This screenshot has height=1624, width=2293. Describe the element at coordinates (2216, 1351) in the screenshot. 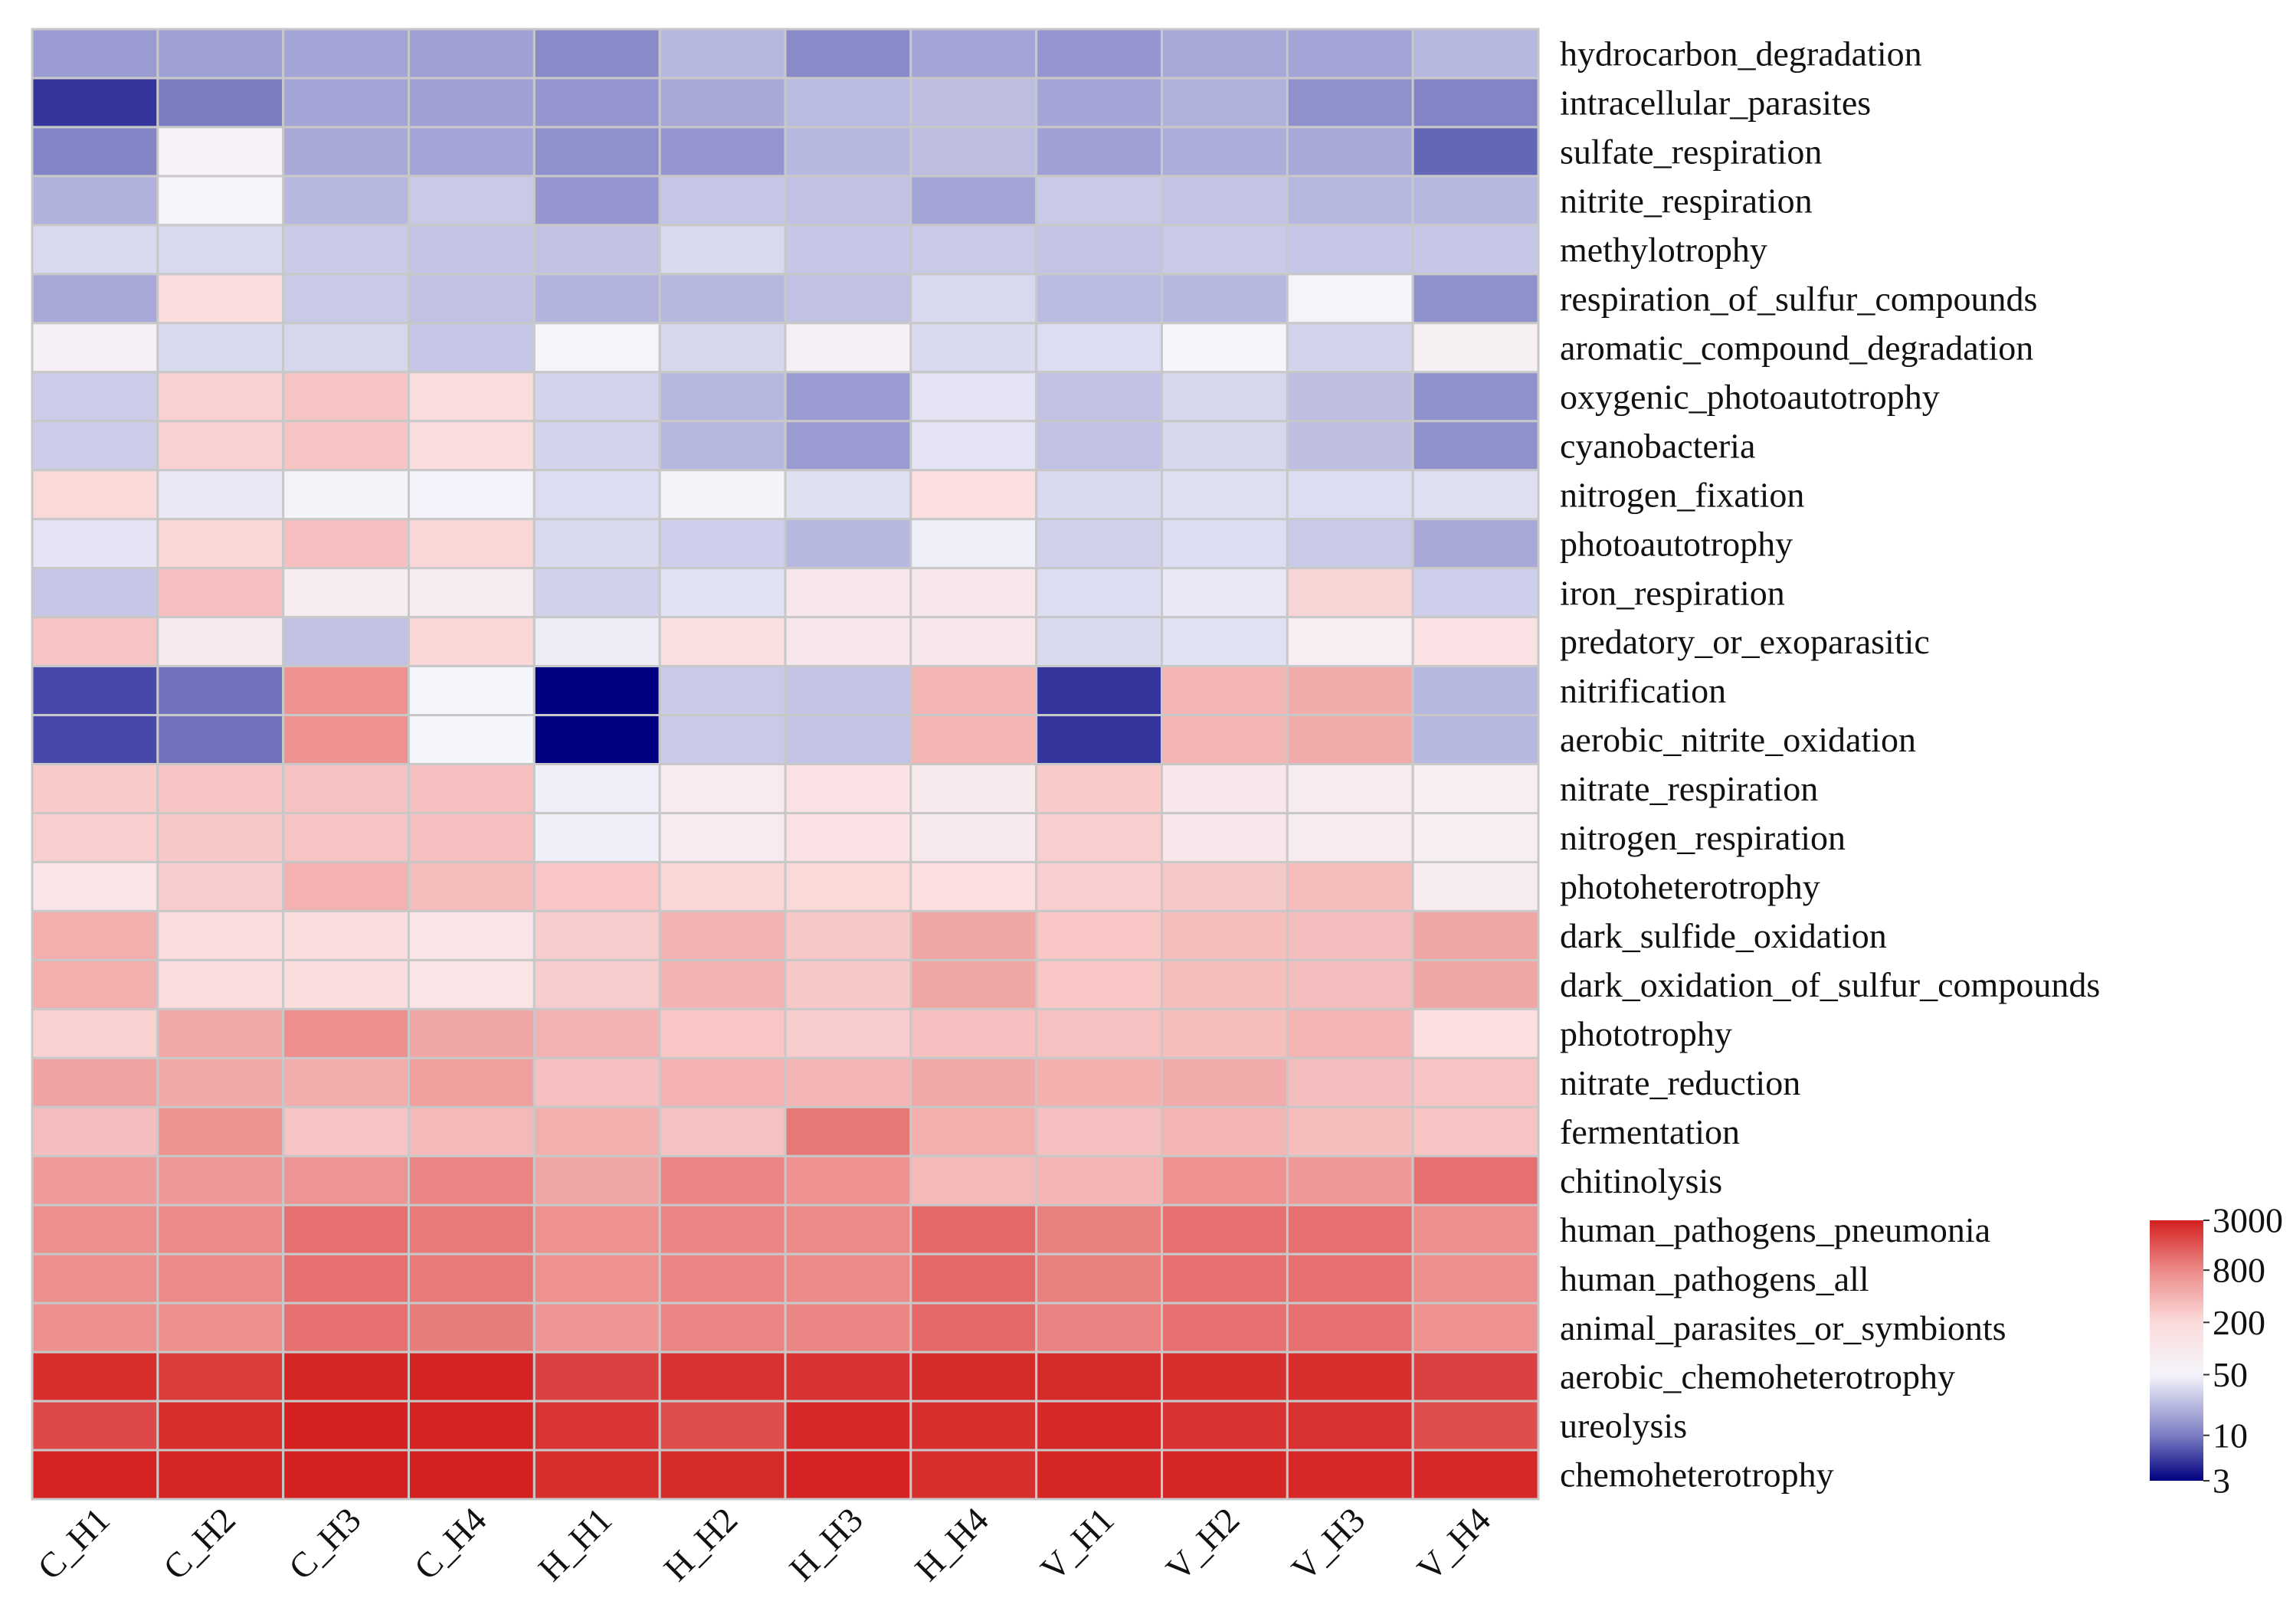

I see `color-legend: 3000 800 200 50 10 3` at that location.